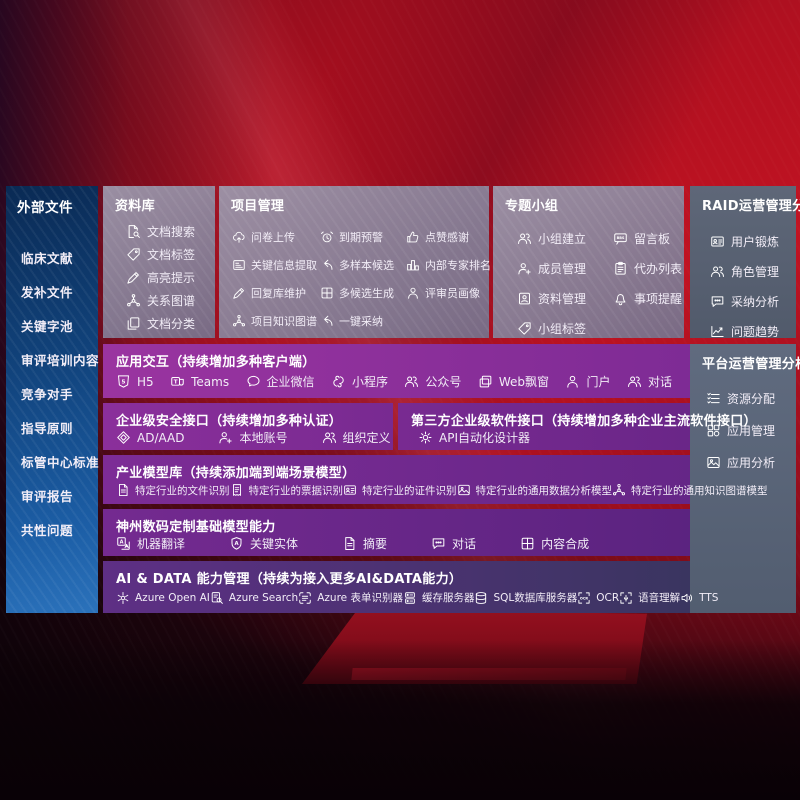 The width and height of the screenshot is (800, 800). I want to click on item-nav: 指导原则, so click(52, 427).